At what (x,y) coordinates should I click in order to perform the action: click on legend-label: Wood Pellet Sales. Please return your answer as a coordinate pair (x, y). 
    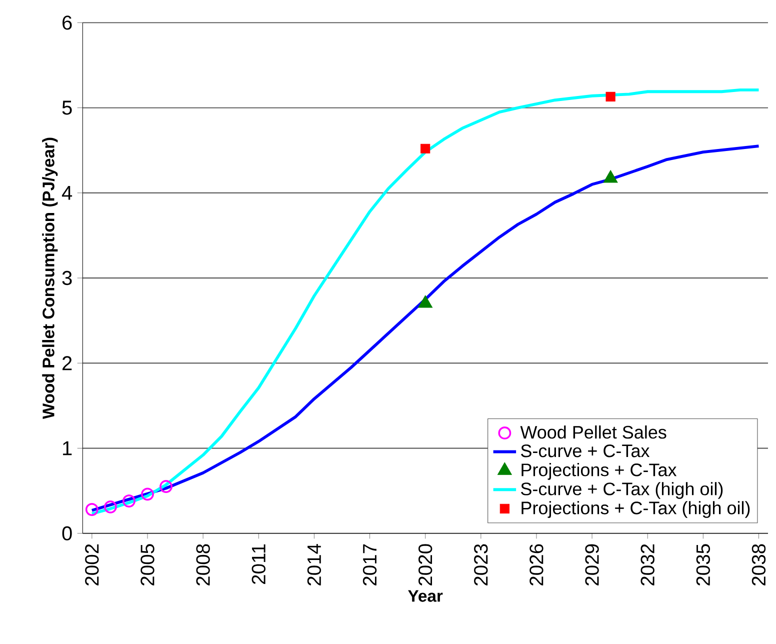
    Looking at the image, I should click on (593, 432).